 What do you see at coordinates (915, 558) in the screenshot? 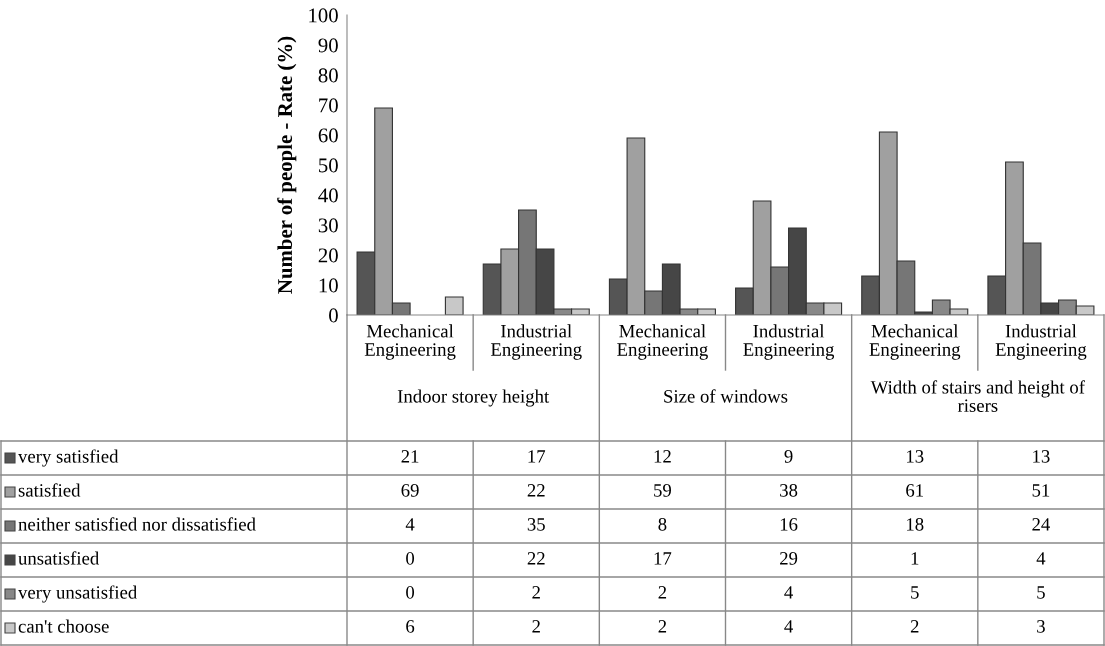
I see `data-label: 1` at bounding box center [915, 558].